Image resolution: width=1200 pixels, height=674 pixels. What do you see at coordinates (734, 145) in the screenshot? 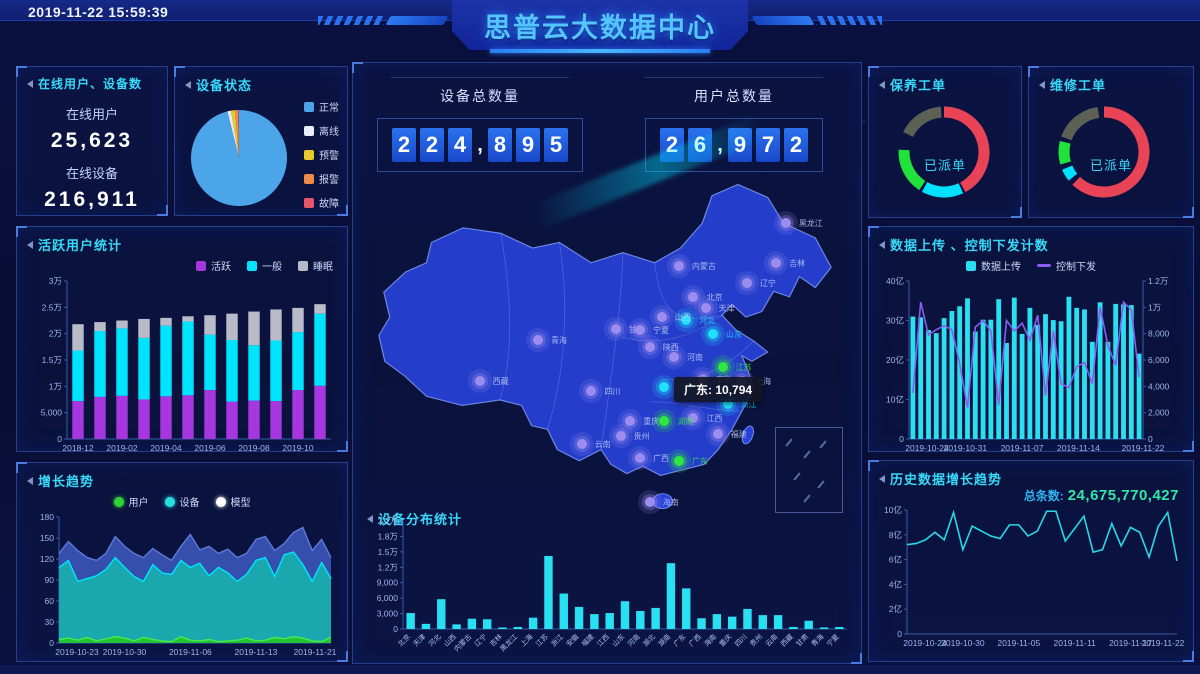
I see `user-total-counter: 26,972` at bounding box center [734, 145].